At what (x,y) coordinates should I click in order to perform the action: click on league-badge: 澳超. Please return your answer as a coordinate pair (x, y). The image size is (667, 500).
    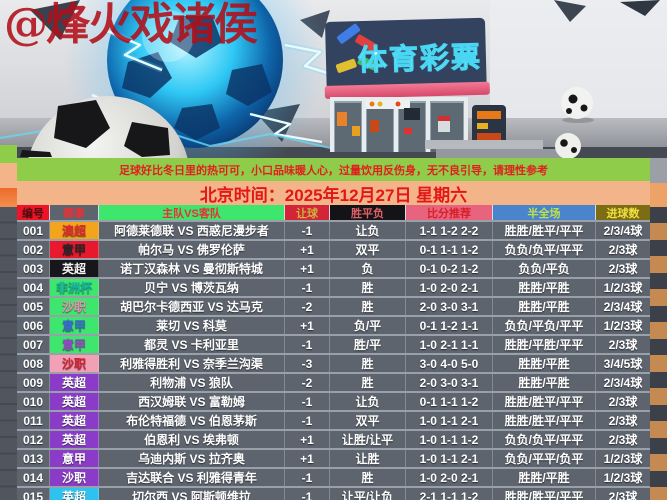
    Looking at the image, I should click on (74, 230).